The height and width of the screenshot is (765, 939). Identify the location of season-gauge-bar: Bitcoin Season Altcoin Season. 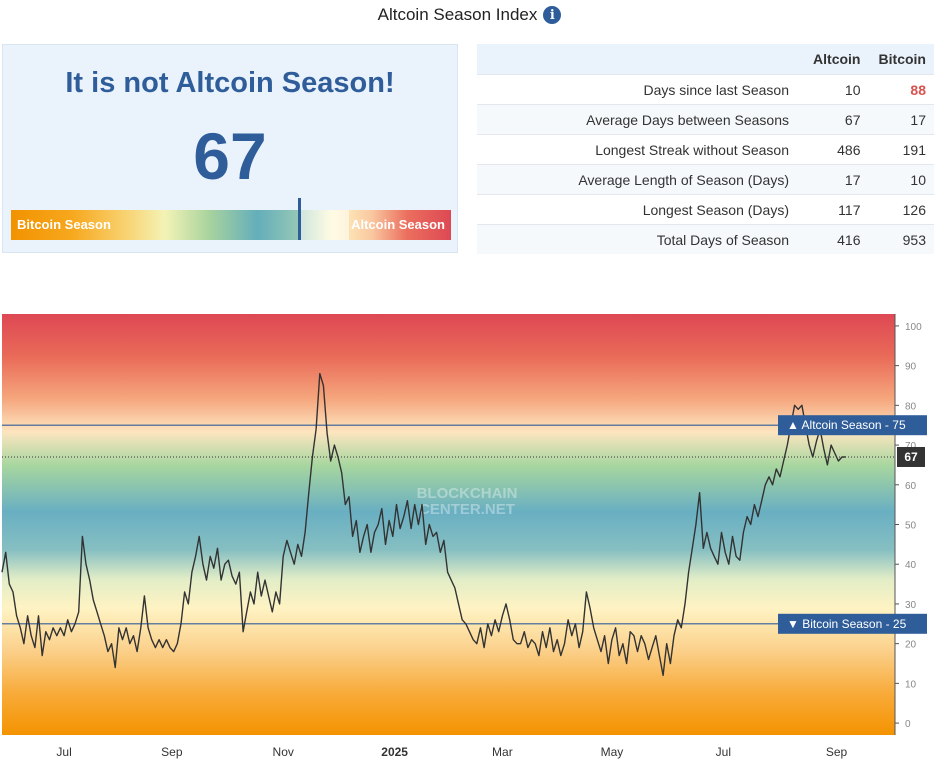
(231, 219).